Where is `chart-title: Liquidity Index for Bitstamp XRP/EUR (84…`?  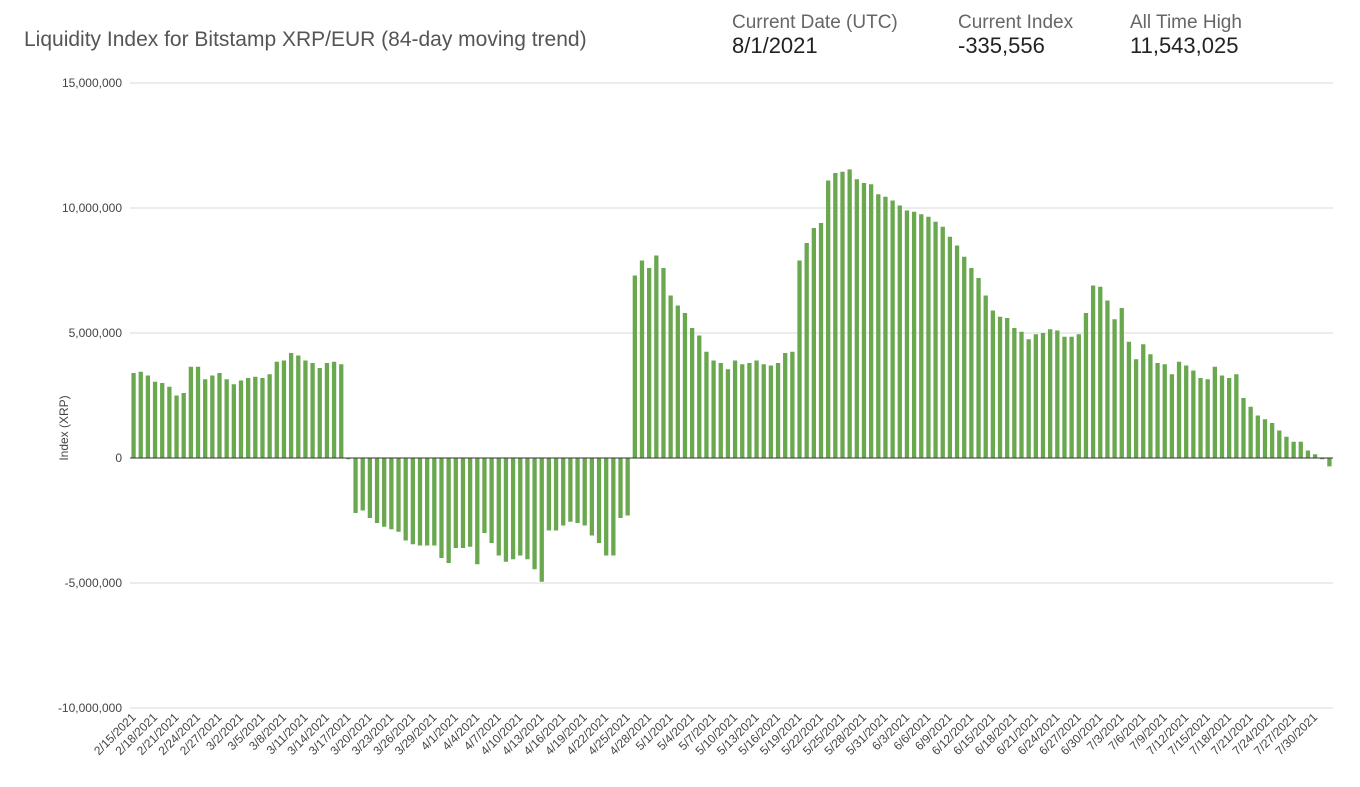
chart-title: Liquidity Index for Bitstamp XRP/EUR (84… is located at coordinates (305, 39).